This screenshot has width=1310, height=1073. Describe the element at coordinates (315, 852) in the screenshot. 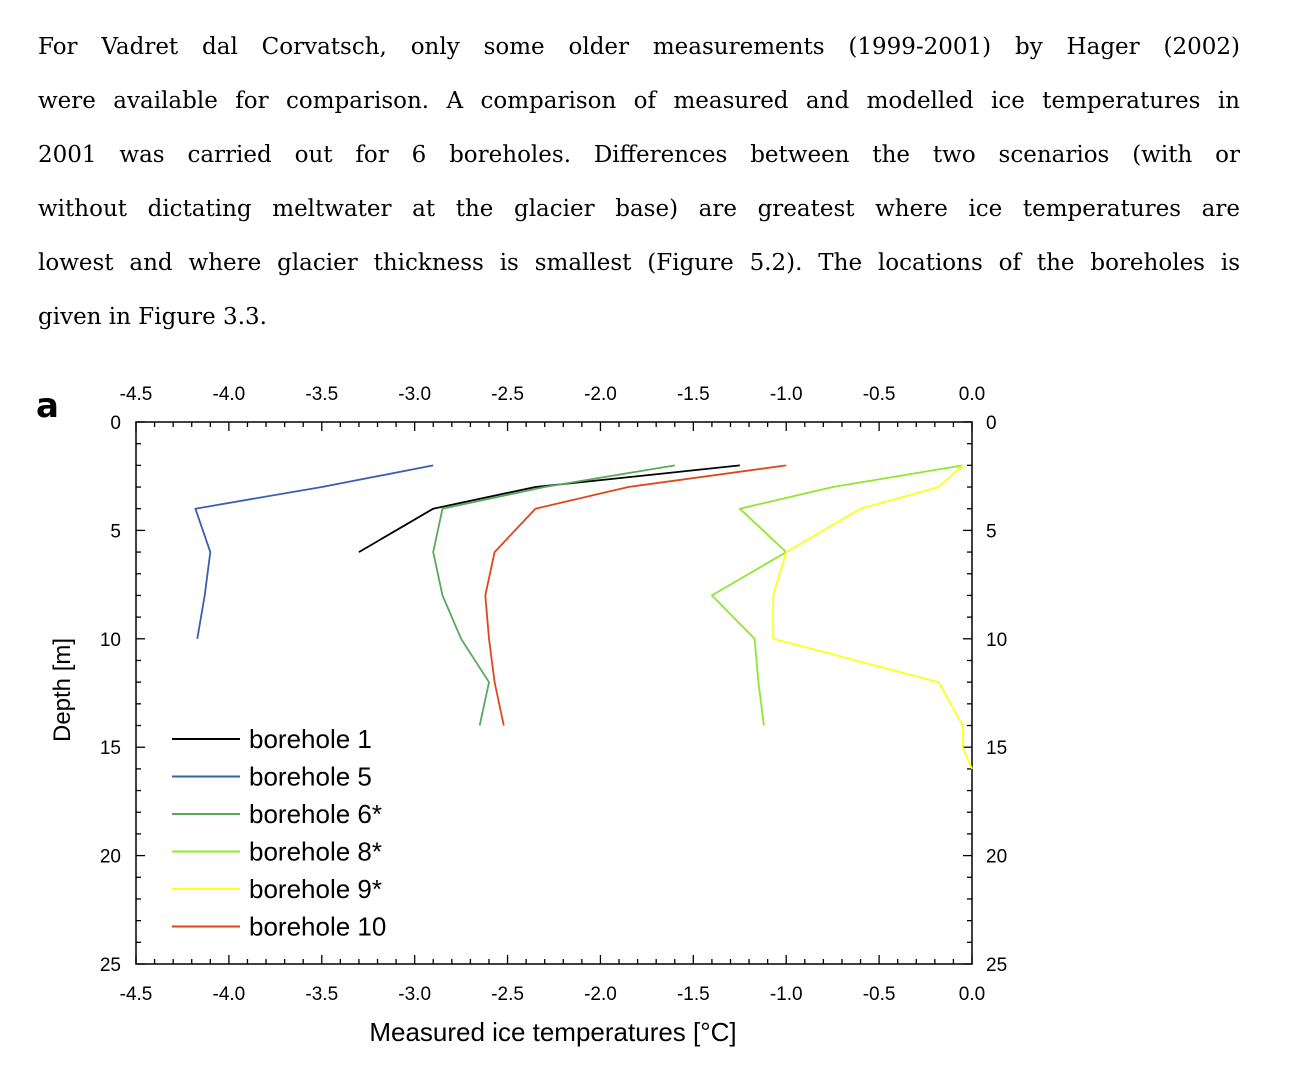

I see `legend-label: borehole 8*` at that location.